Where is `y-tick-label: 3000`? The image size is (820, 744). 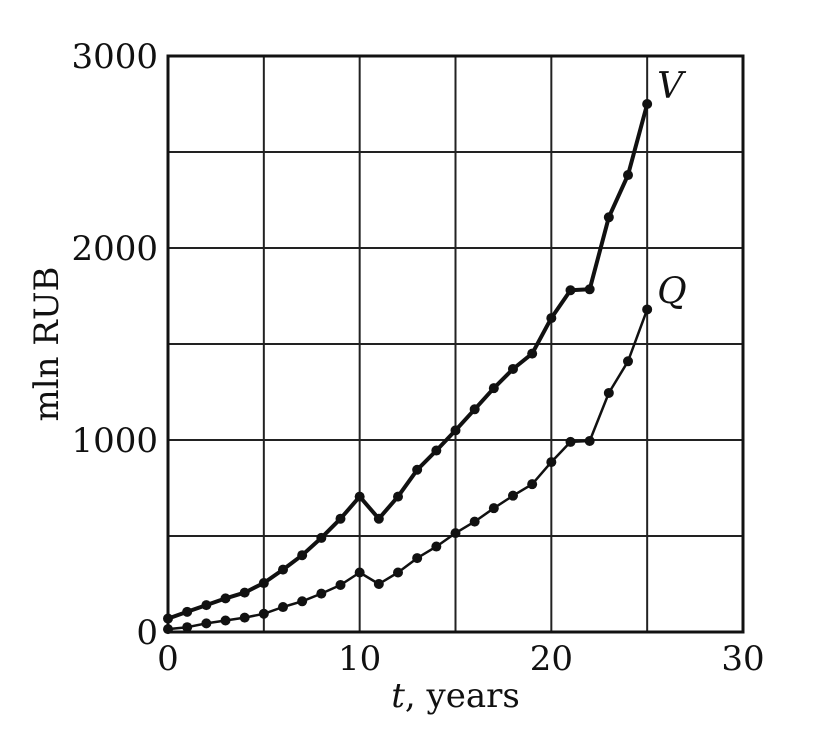
y-tick-label: 3000 is located at coordinates (114, 57).